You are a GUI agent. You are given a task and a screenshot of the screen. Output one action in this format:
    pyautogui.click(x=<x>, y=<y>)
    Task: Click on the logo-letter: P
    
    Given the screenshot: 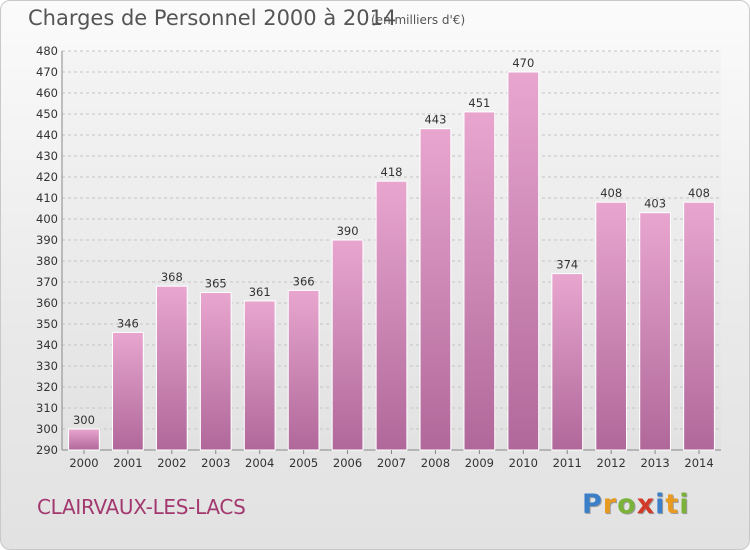 What is the action you would take?
    pyautogui.click(x=592, y=504)
    